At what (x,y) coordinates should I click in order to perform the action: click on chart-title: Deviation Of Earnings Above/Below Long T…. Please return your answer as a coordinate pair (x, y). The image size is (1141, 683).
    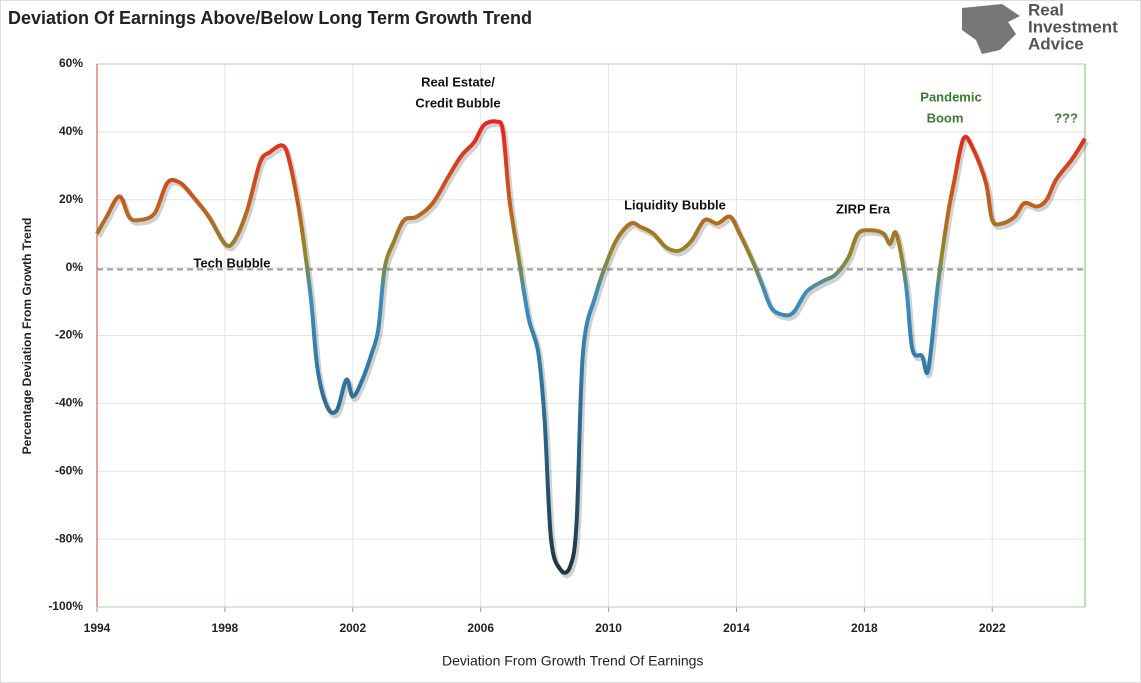
    Looking at the image, I should click on (270, 18).